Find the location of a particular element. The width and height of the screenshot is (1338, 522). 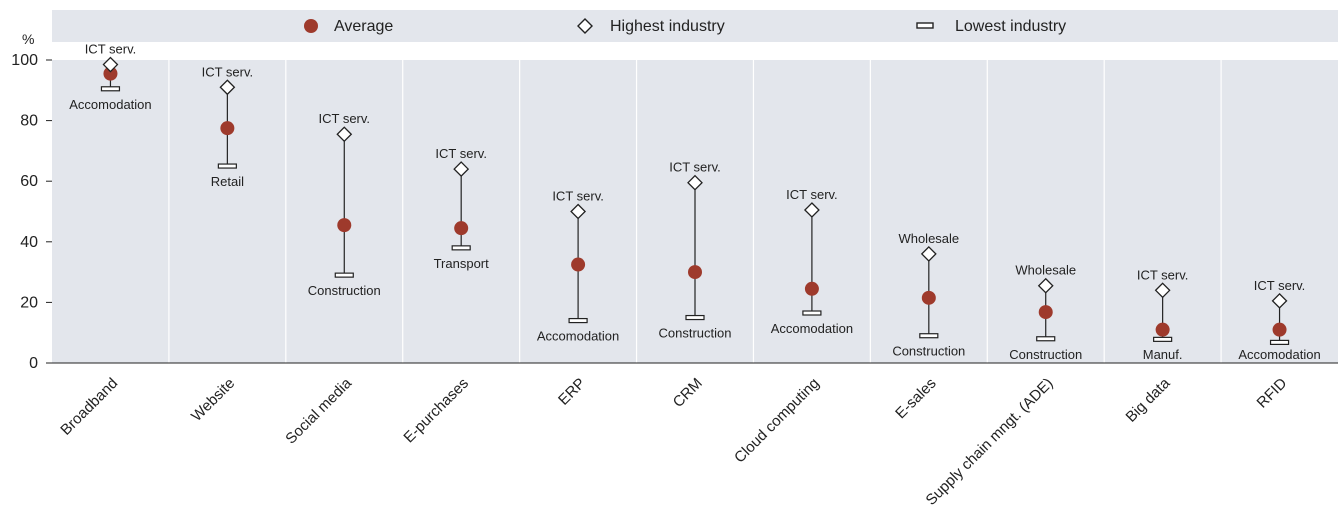

y-tick-label: 100 is located at coordinates (24, 60).